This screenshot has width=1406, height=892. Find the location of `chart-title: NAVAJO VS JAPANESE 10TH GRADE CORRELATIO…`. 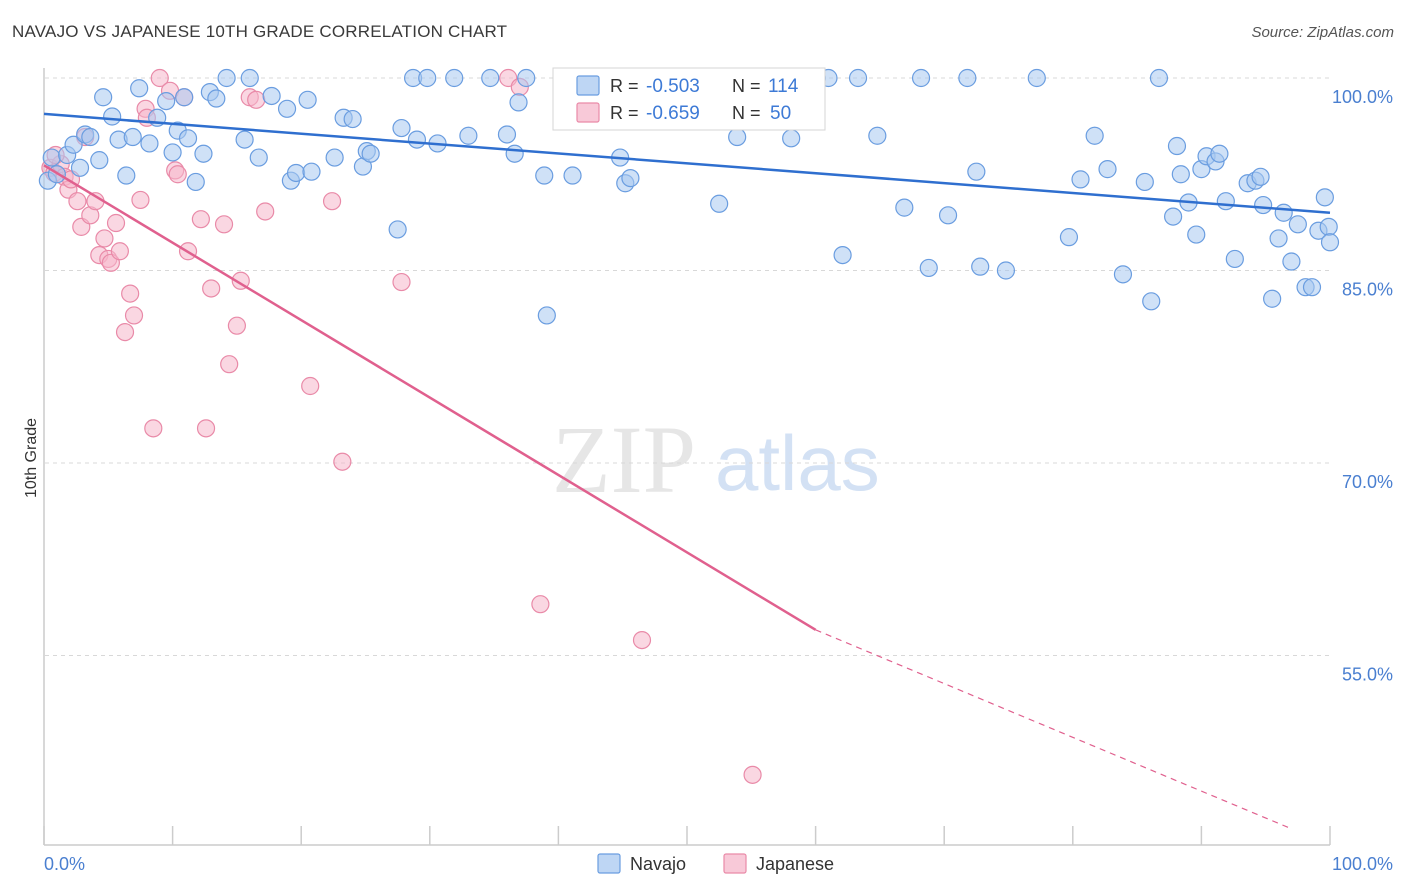

chart-title: NAVAJO VS JAPANESE 10TH GRADE CORRELATIO… is located at coordinates (260, 31).